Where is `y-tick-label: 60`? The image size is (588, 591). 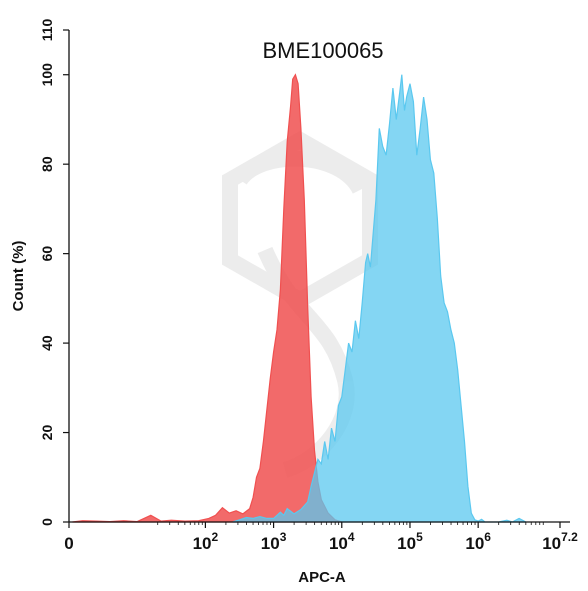
y-tick-label: 60 is located at coordinates (47, 254).